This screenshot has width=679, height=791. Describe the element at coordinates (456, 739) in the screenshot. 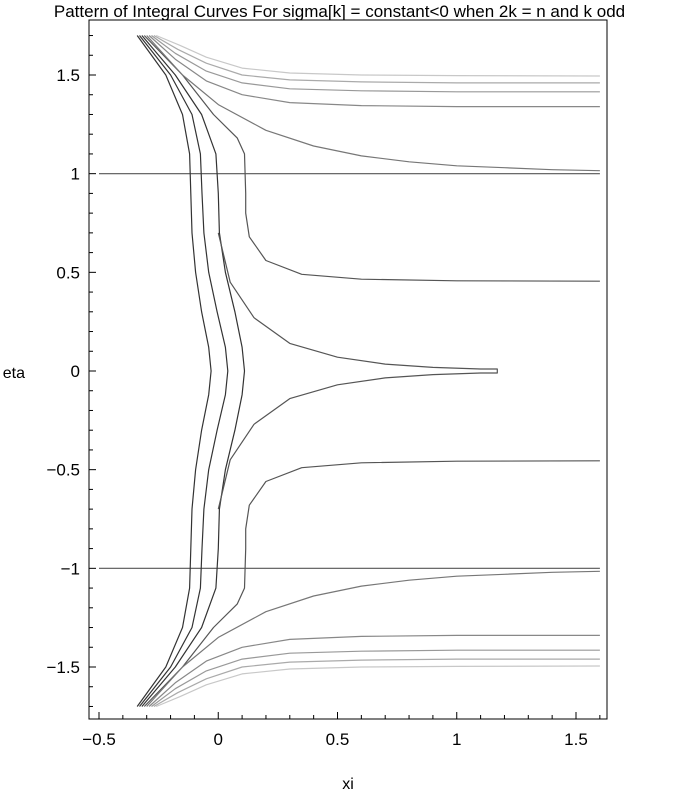

I see `x-tick-label: 1` at that location.